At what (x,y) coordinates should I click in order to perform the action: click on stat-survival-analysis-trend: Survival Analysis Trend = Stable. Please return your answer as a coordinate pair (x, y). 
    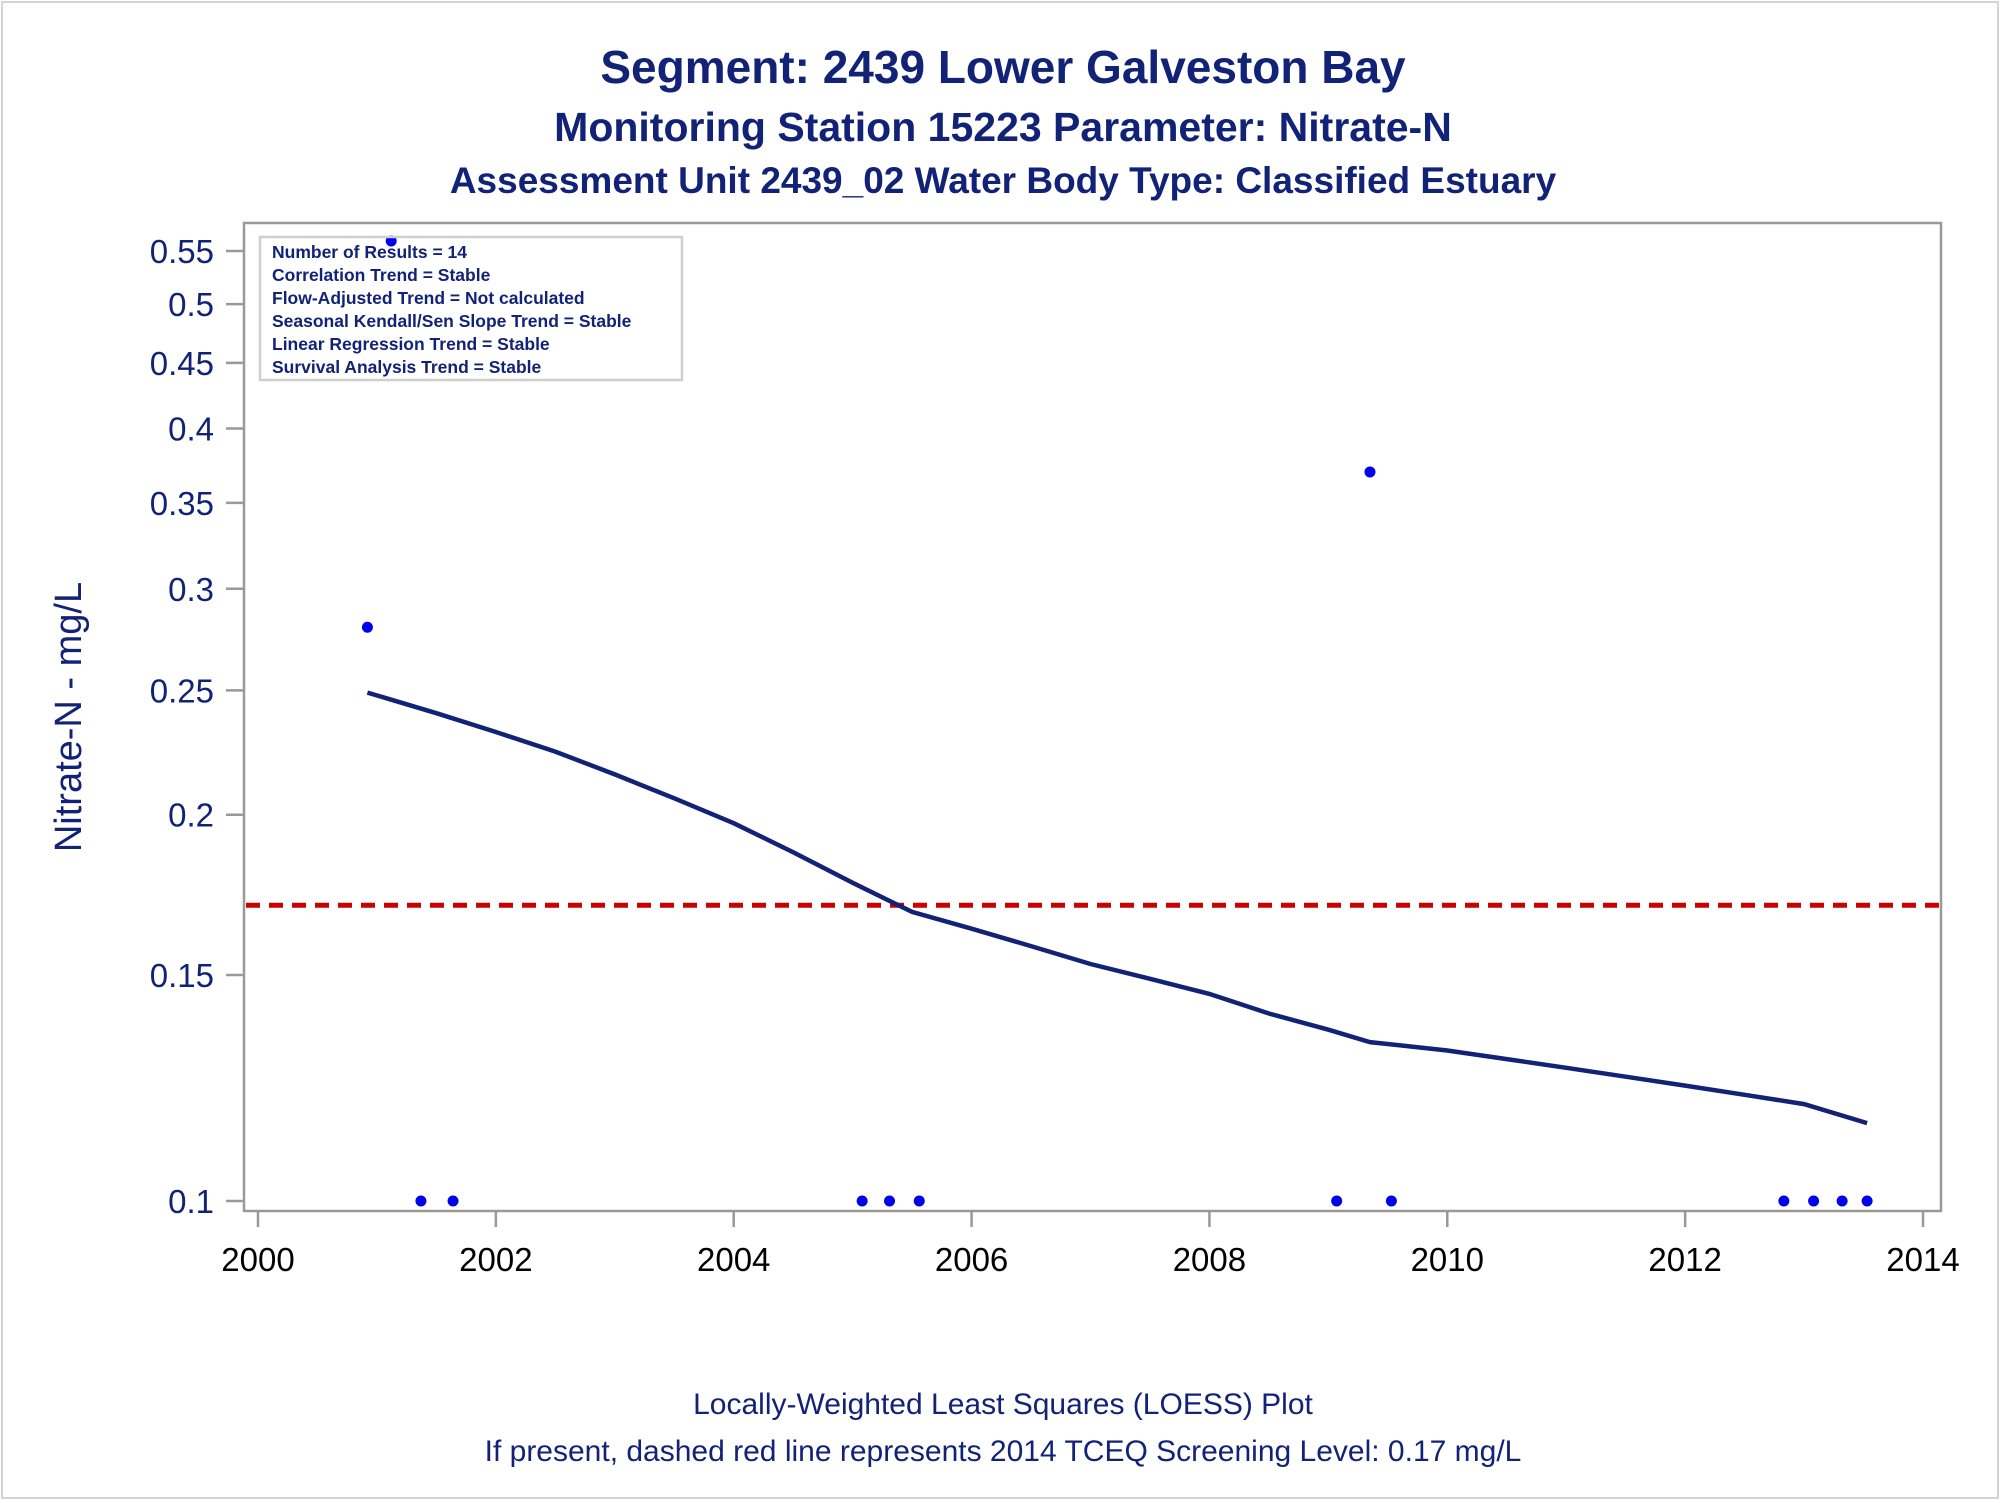
    Looking at the image, I should click on (407, 367).